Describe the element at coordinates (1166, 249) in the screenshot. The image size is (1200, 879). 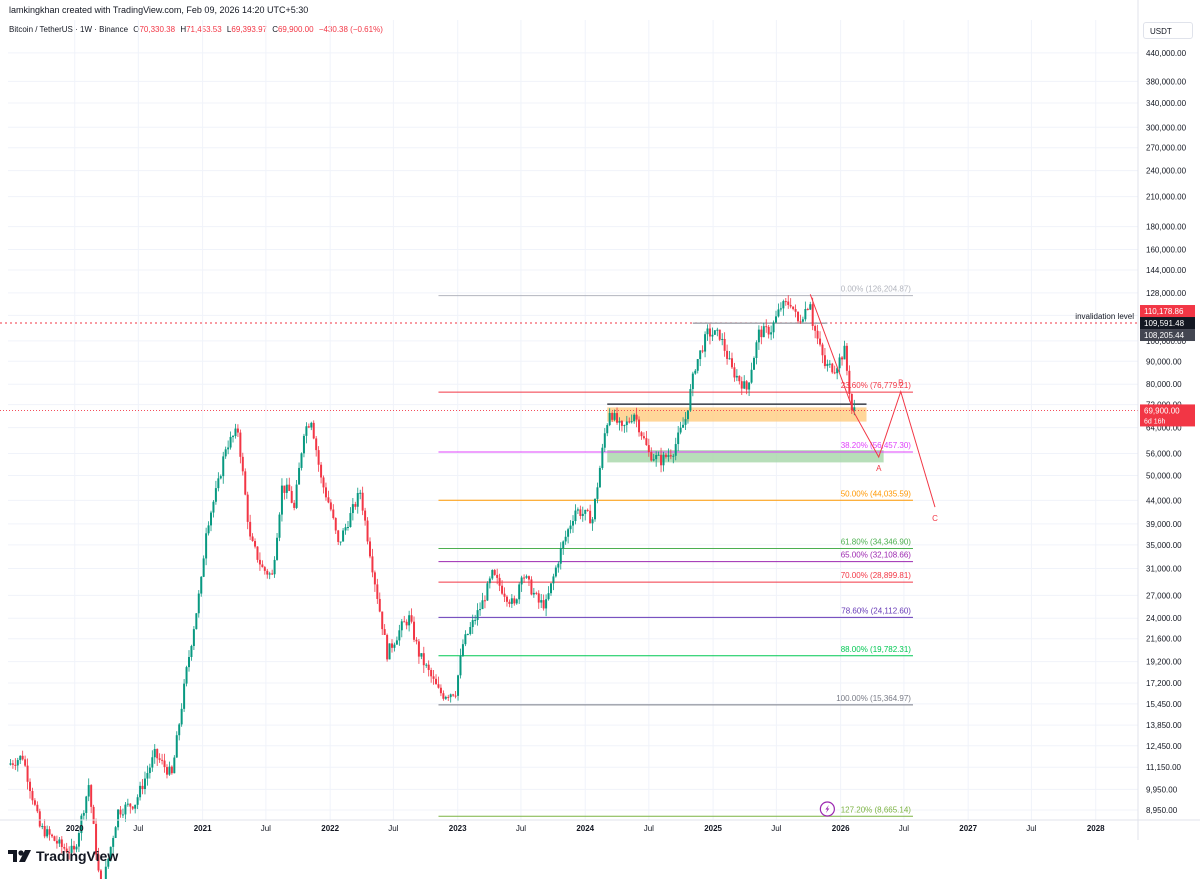
I see `price-tick-label: 160,000.00` at that location.